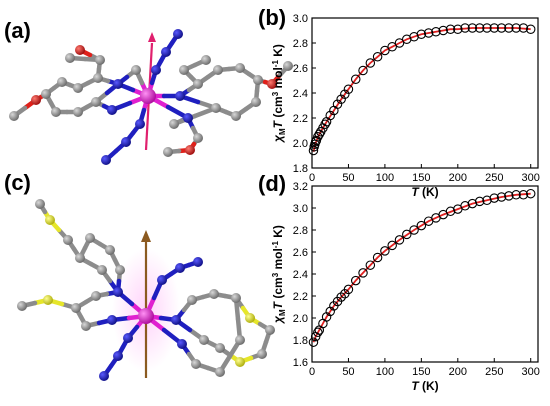 Image resolution: width=550 pixels, height=406 pixels. What do you see at coordinates (421, 372) in the screenshot?
I see `x-tick-label: 150` at bounding box center [421, 372].